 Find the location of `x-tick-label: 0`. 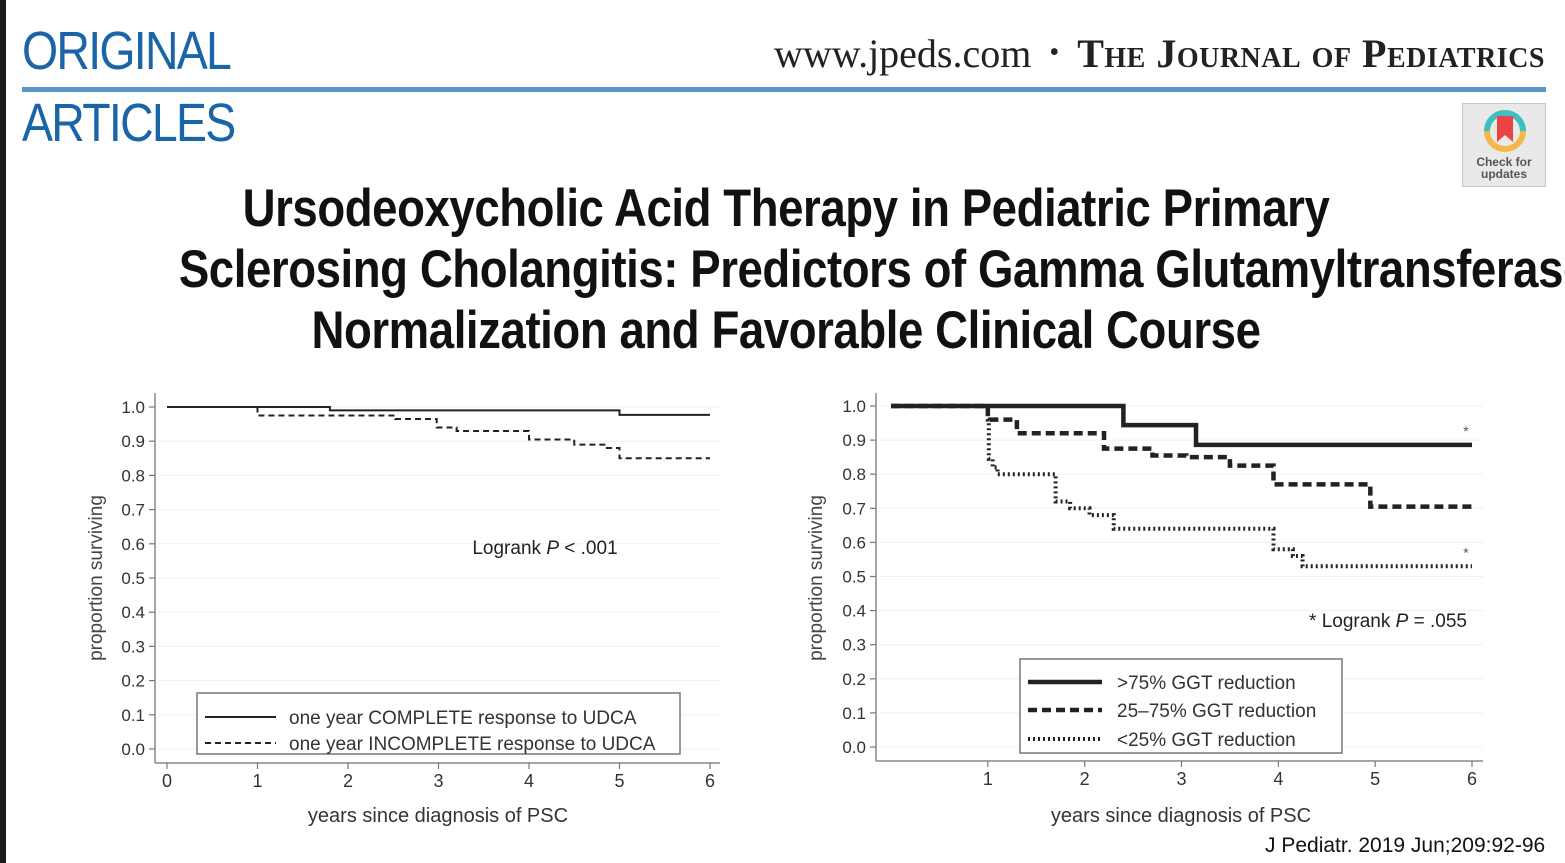

x-tick-label: 0 is located at coordinates (167, 781).